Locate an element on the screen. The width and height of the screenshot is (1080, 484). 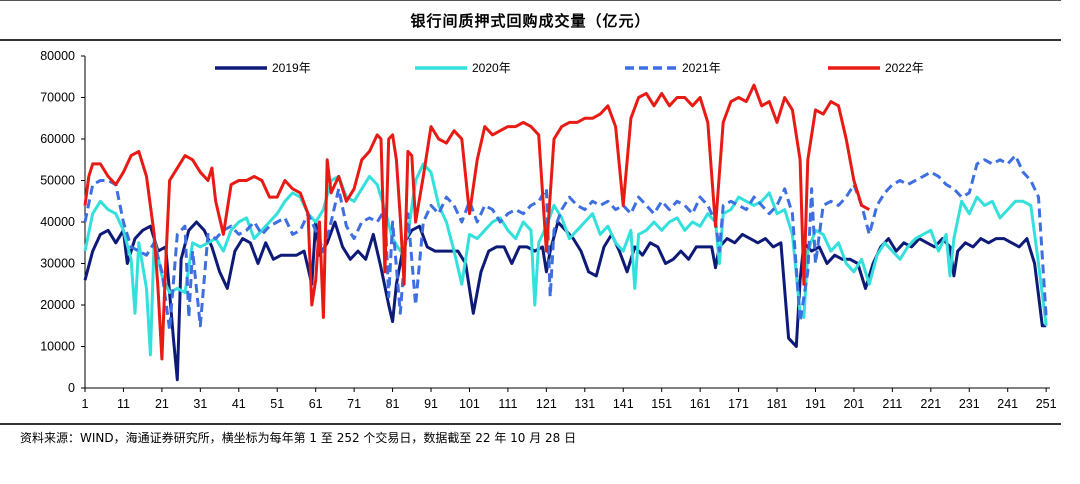
x-tick-label: 101 is located at coordinates (469, 404).